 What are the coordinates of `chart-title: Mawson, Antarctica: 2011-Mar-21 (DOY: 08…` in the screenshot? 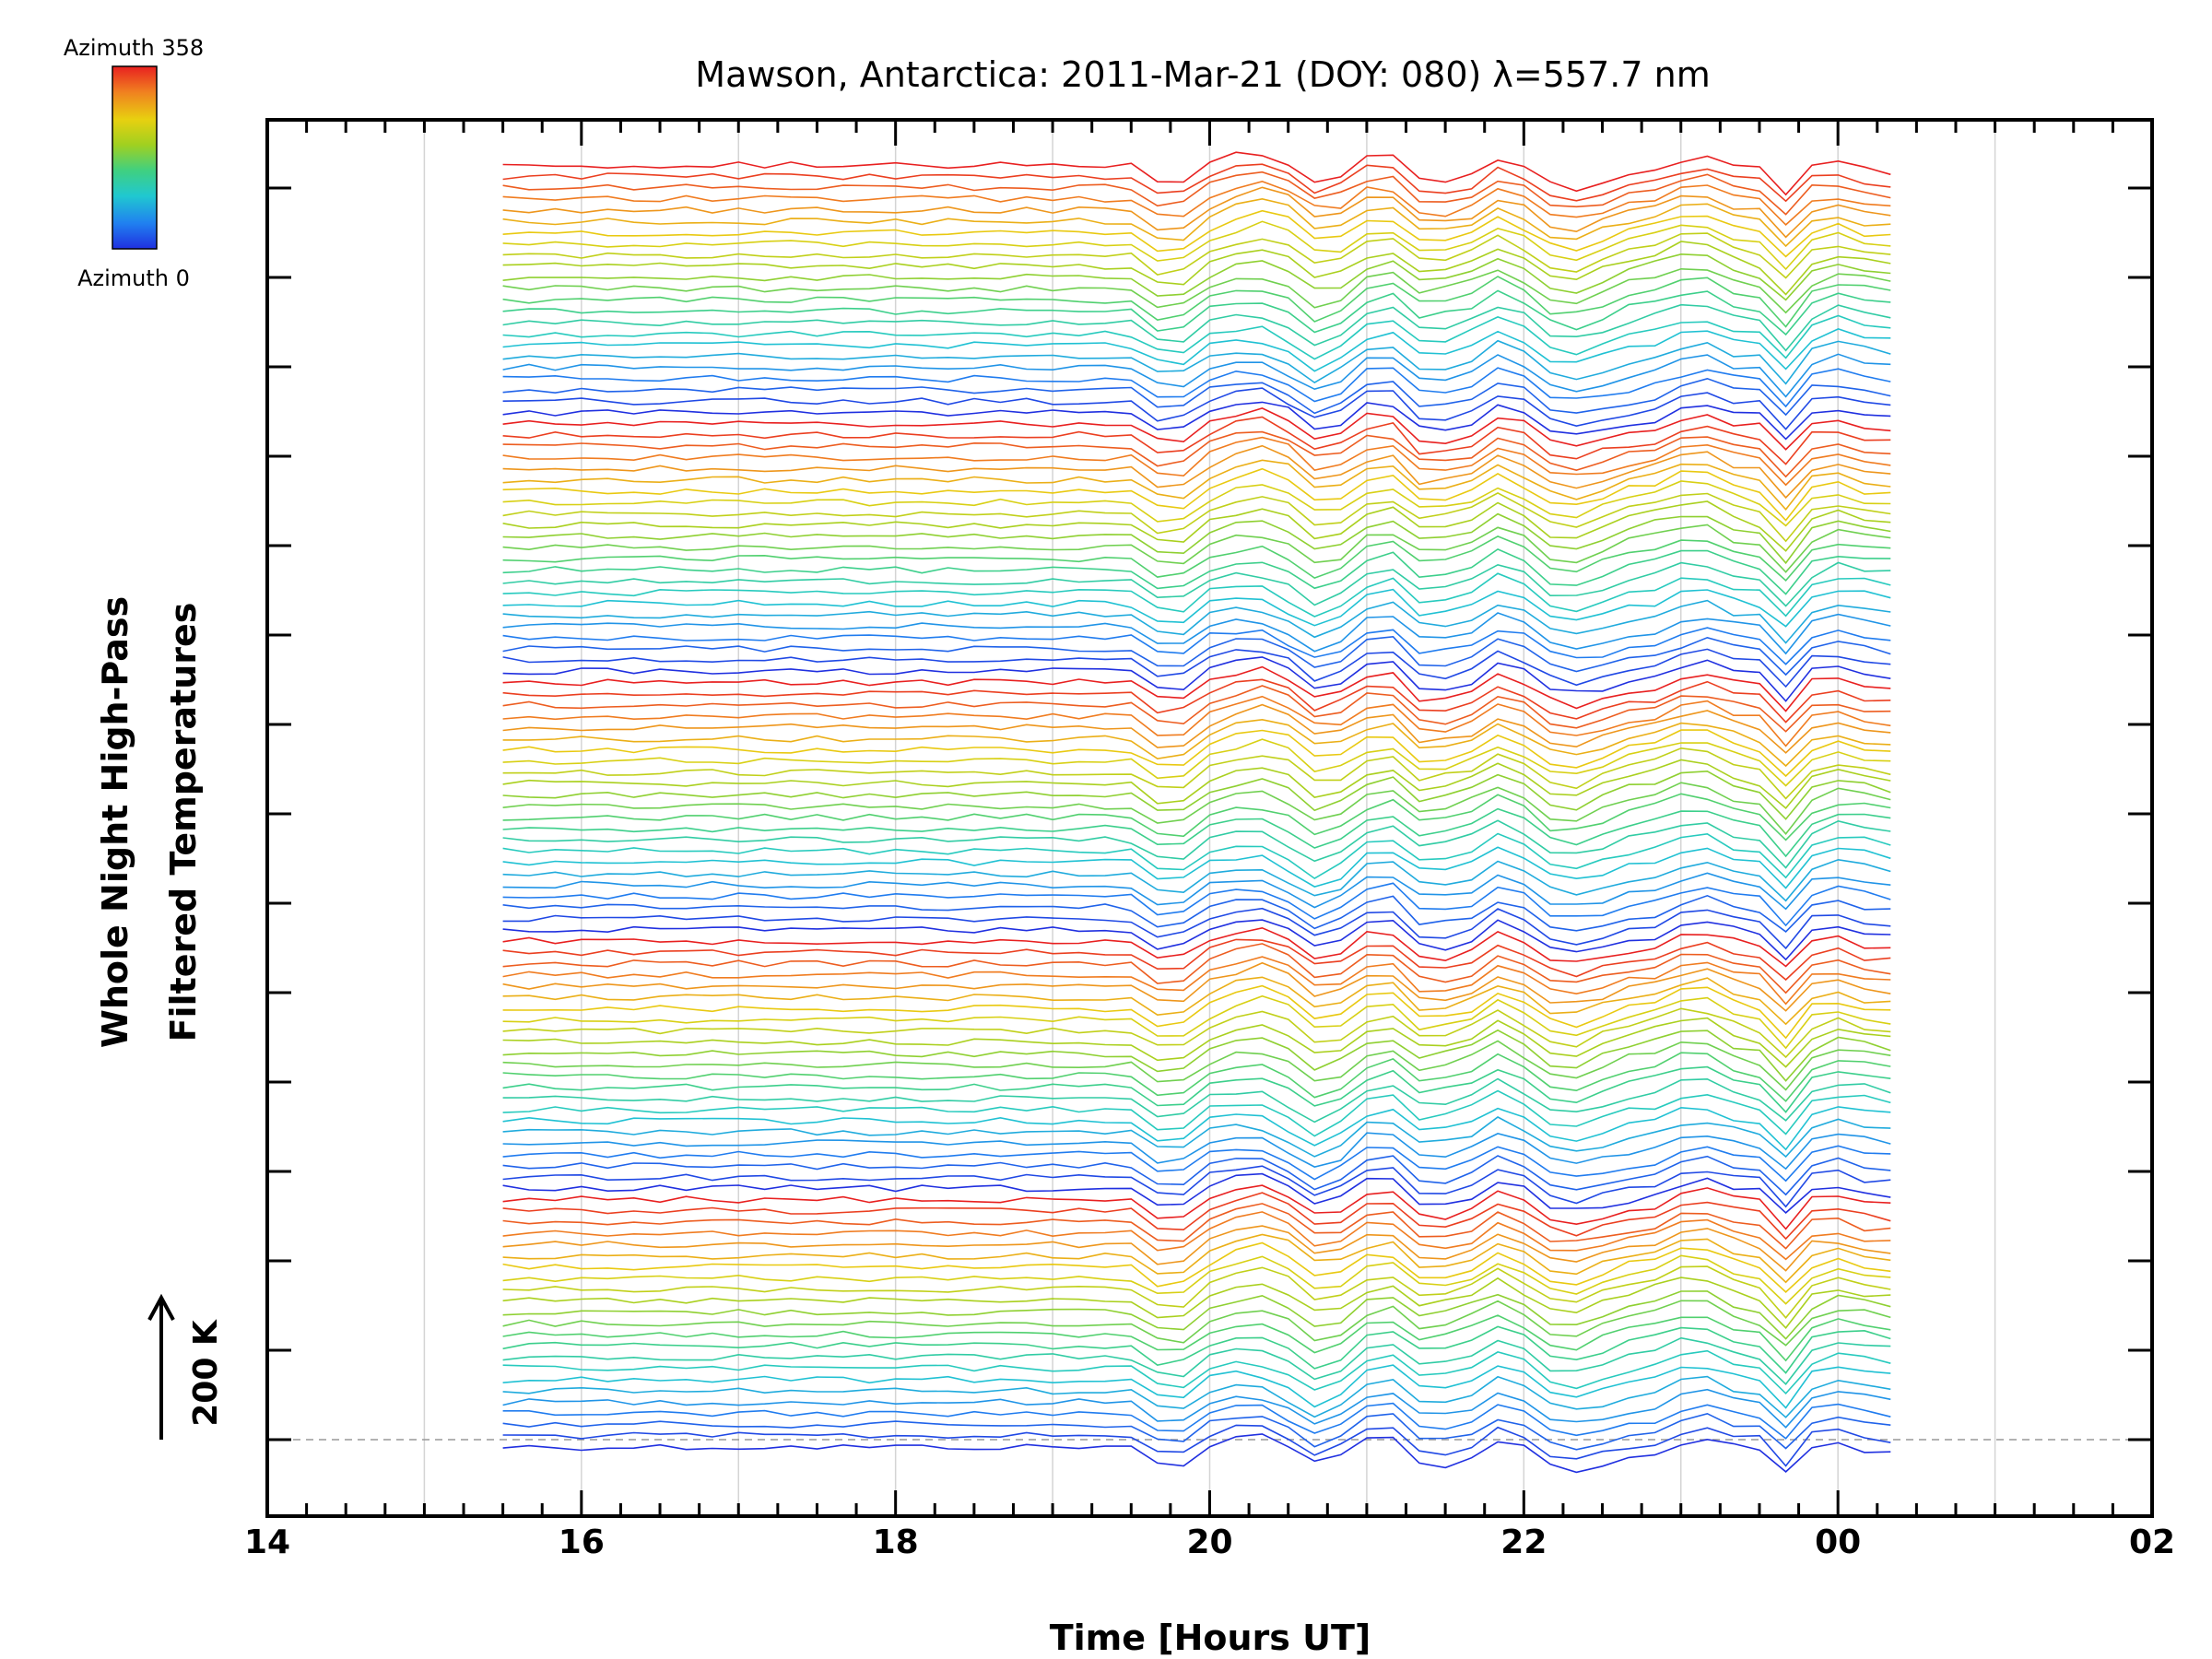 It's located at (1202, 74).